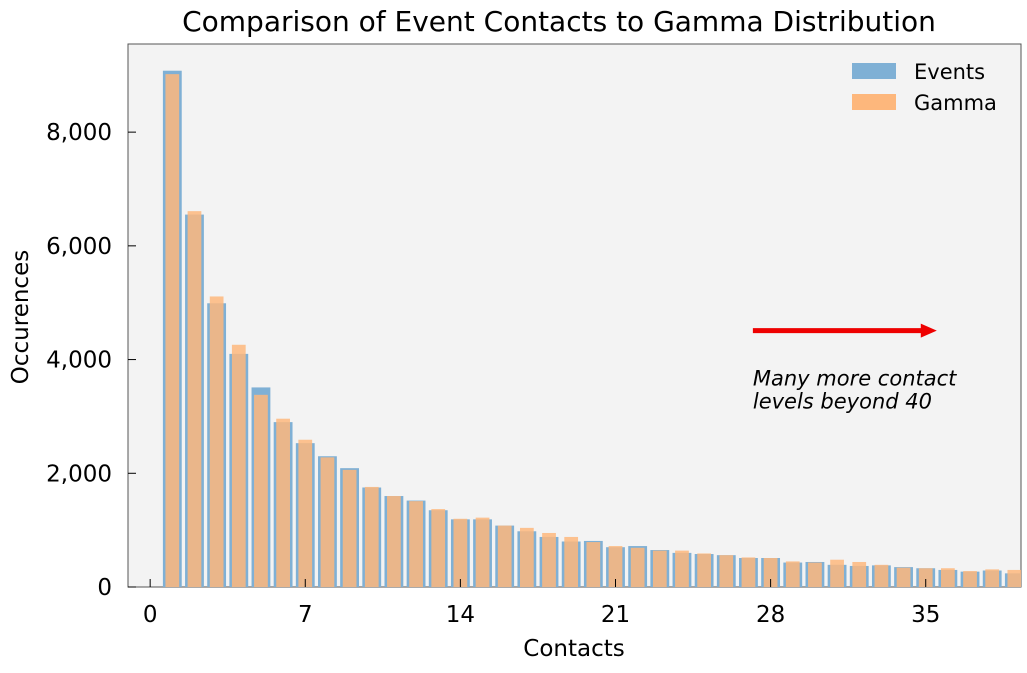 This screenshot has width=1027, height=673. Describe the element at coordinates (874, 102) in the screenshot. I see `legend-swatch-gamma` at that location.